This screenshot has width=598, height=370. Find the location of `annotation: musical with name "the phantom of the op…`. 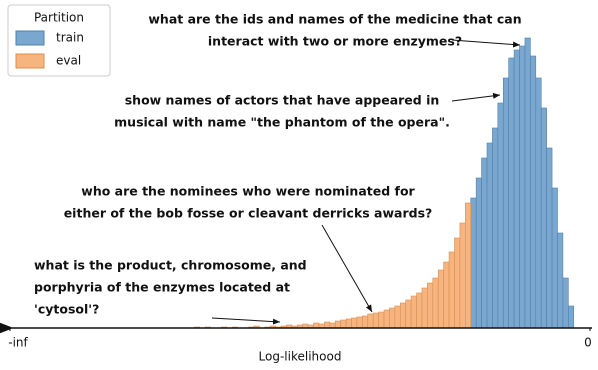

annotation: musical with name "the phantom of the op… is located at coordinates (282, 122).